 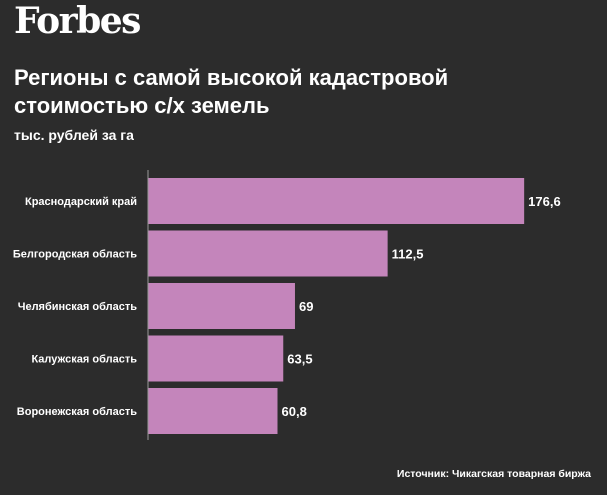 What do you see at coordinates (78, 307) in the screenshot?
I see `category-label: Челябинская область` at bounding box center [78, 307].